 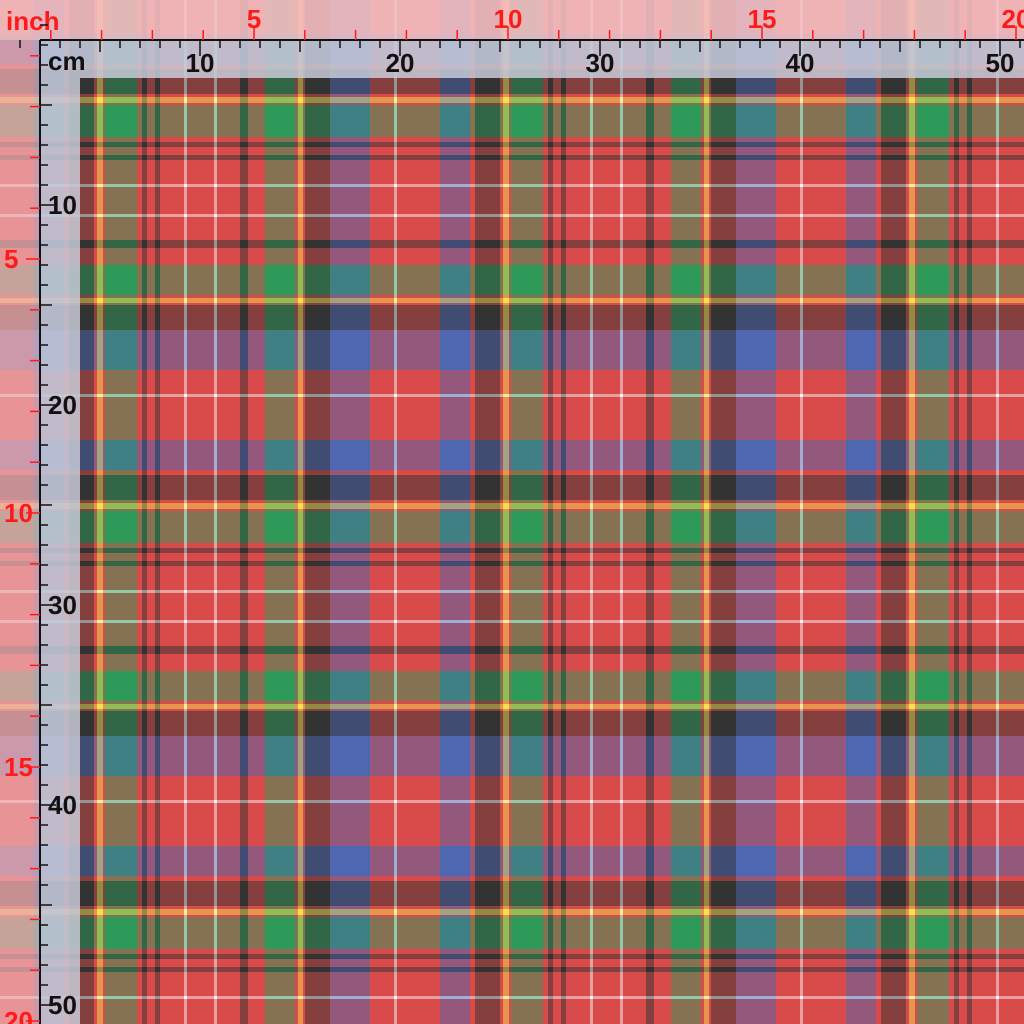 What do you see at coordinates (508, 19) in the screenshot?
I see `top-inch-label: 10` at bounding box center [508, 19].